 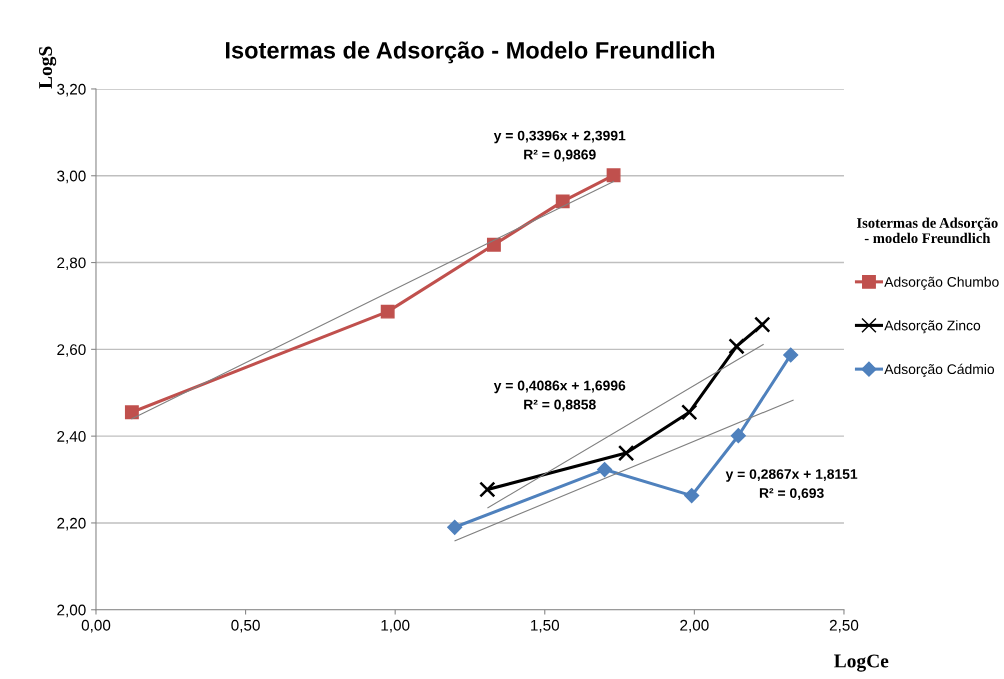 I want to click on y-tick-label: 2,80, so click(x=71, y=264).